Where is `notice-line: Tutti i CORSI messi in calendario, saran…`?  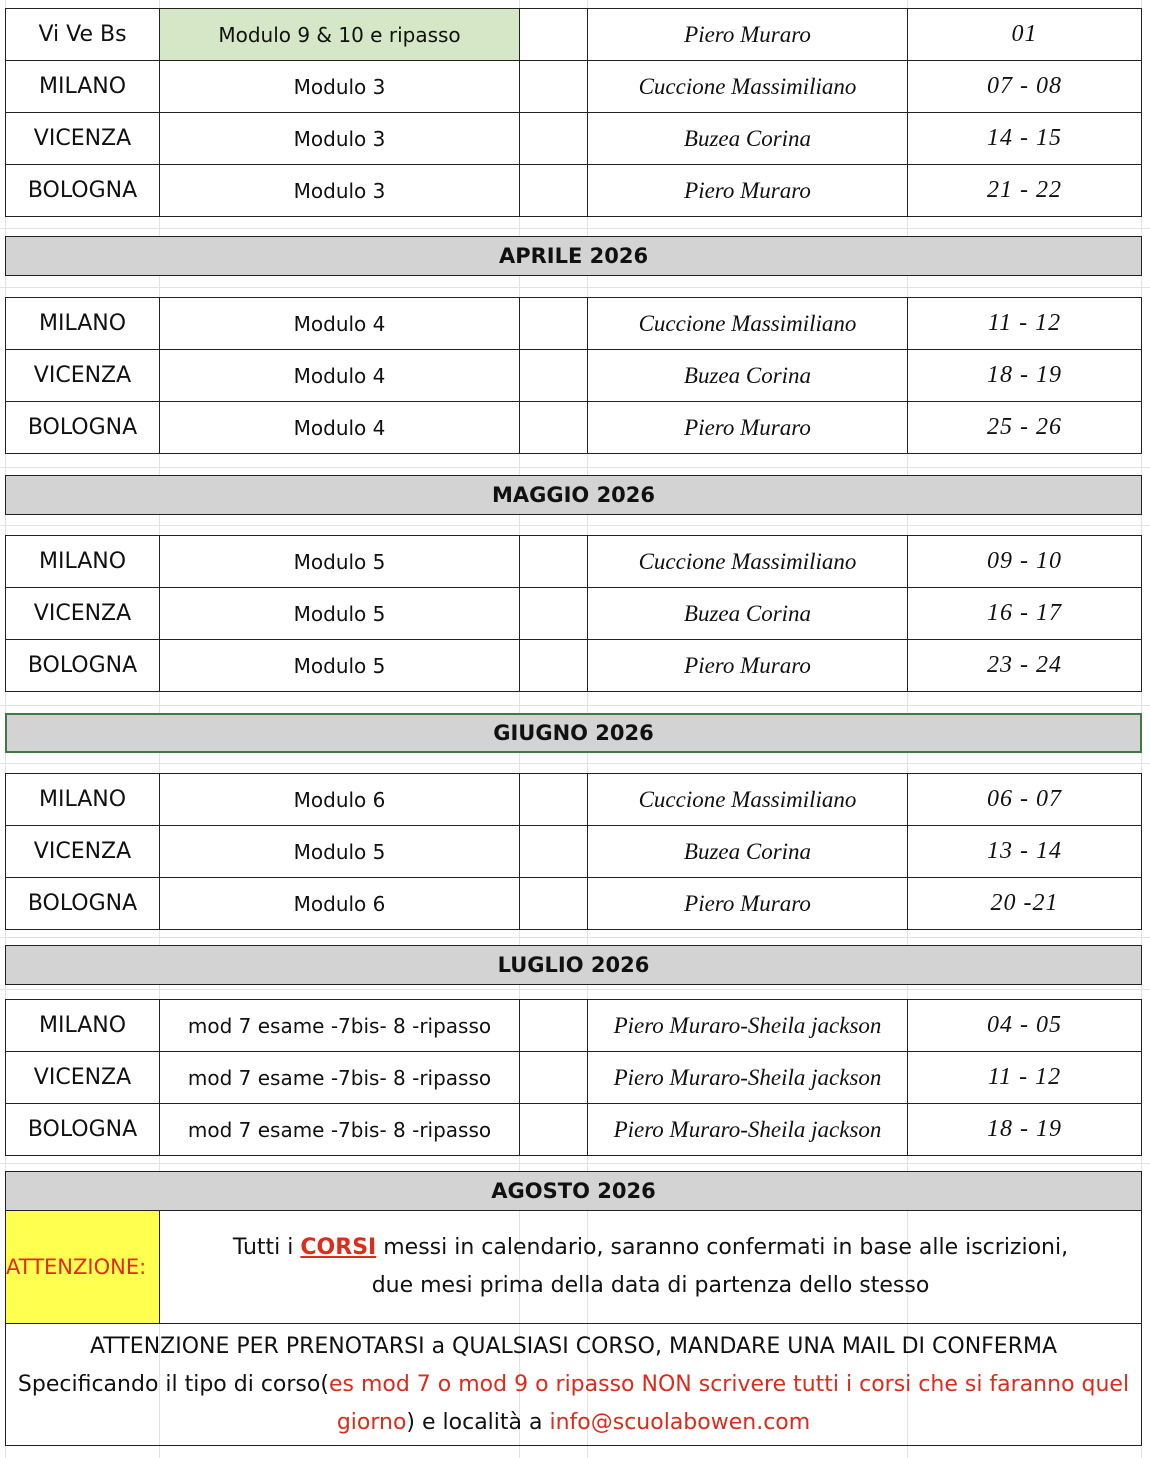 notice-line: Tutti i CORSI messi in calendario, saran… is located at coordinates (650, 1248).